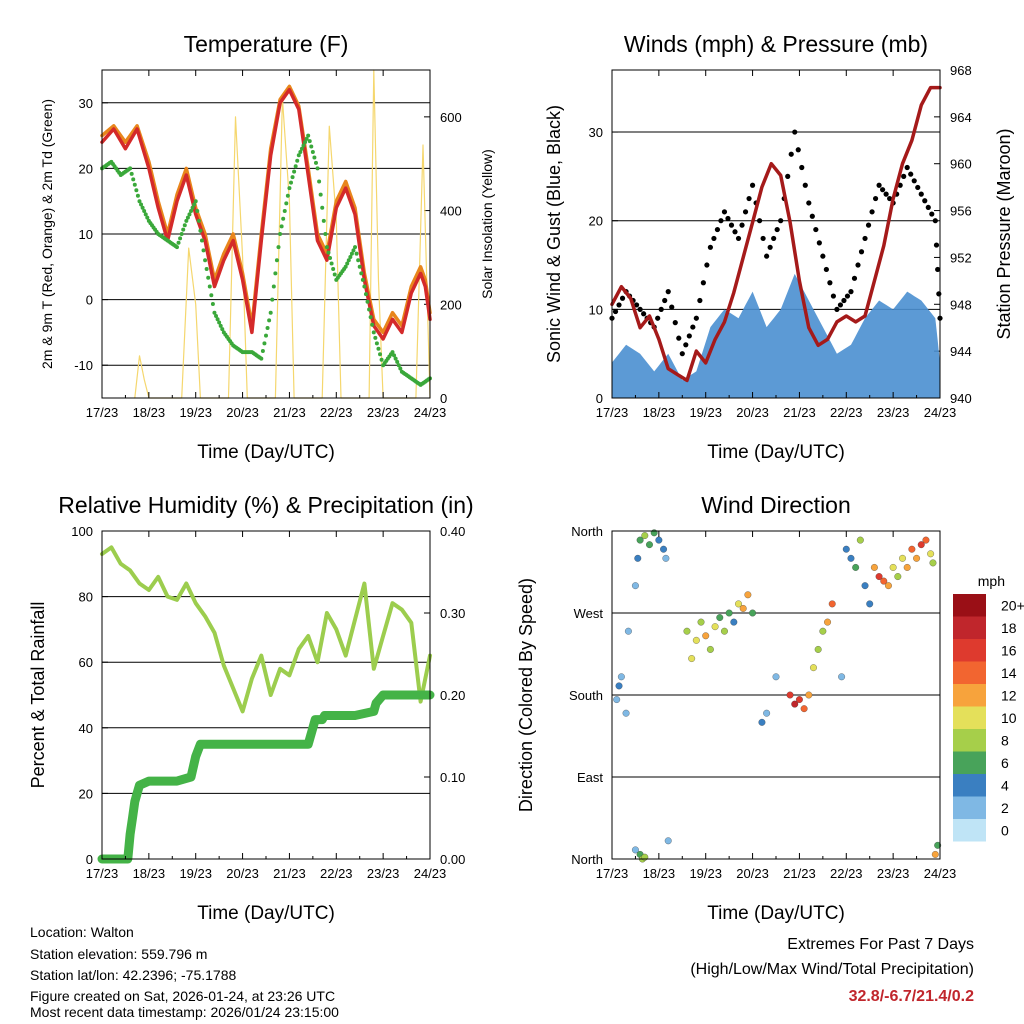  What do you see at coordinates (586, 695) in the screenshot?
I see `direction-ytick-label: South` at bounding box center [586, 695].